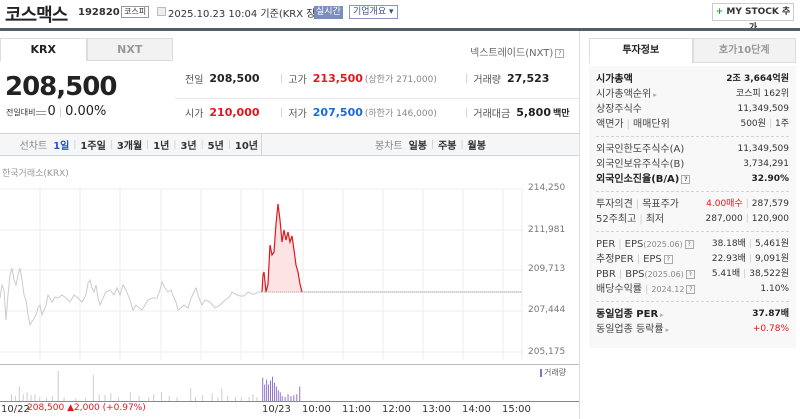 The height and width of the screenshot is (419, 800). What do you see at coordinates (750, 244) in the screenshot?
I see `per-eps-value: 38.18배 | 5,461원` at bounding box center [750, 244].